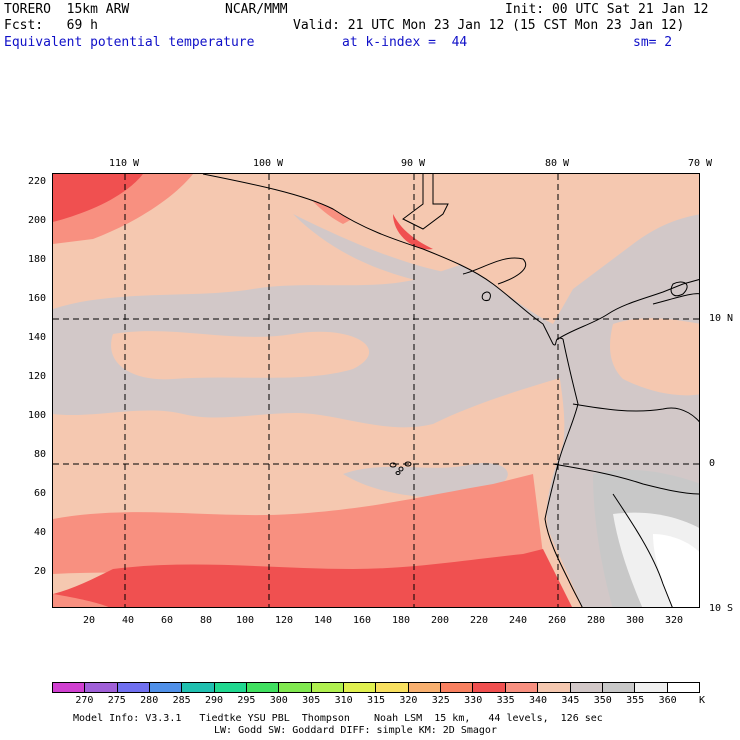 Image resolution: width=740 pixels, height=740 pixels. I want to click on colorbar-label: 280, so click(149, 700).